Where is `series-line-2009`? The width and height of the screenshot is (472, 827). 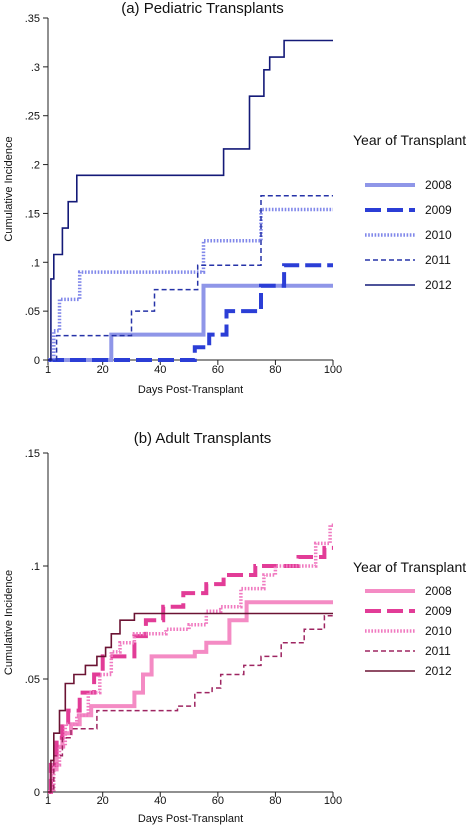 series-line-2009 is located at coordinates (190, 312).